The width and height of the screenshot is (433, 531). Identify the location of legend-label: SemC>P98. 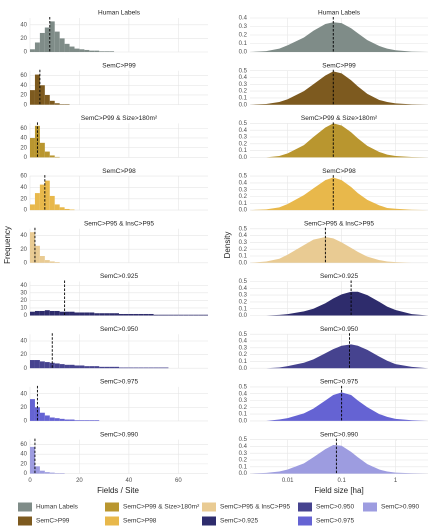
(140, 521).